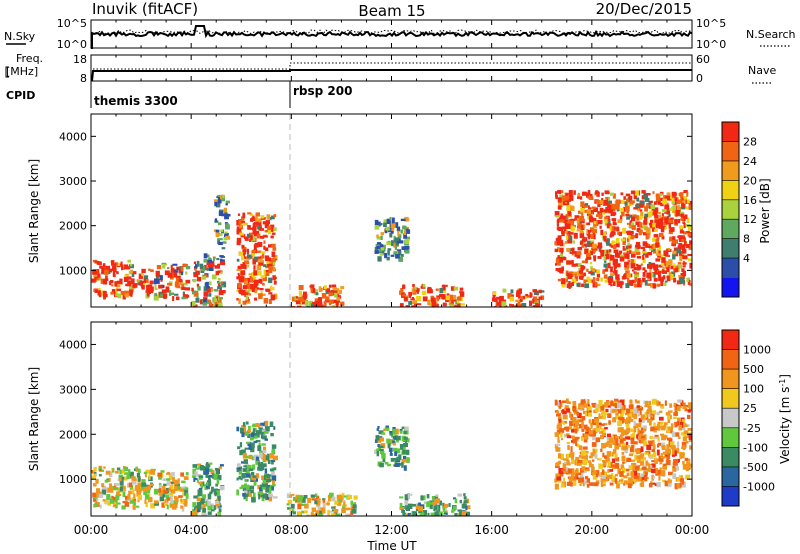 This screenshot has height=554, width=800. Describe the element at coordinates (750, 200) in the screenshot. I see `colorbar-tick-label: 16` at that location.